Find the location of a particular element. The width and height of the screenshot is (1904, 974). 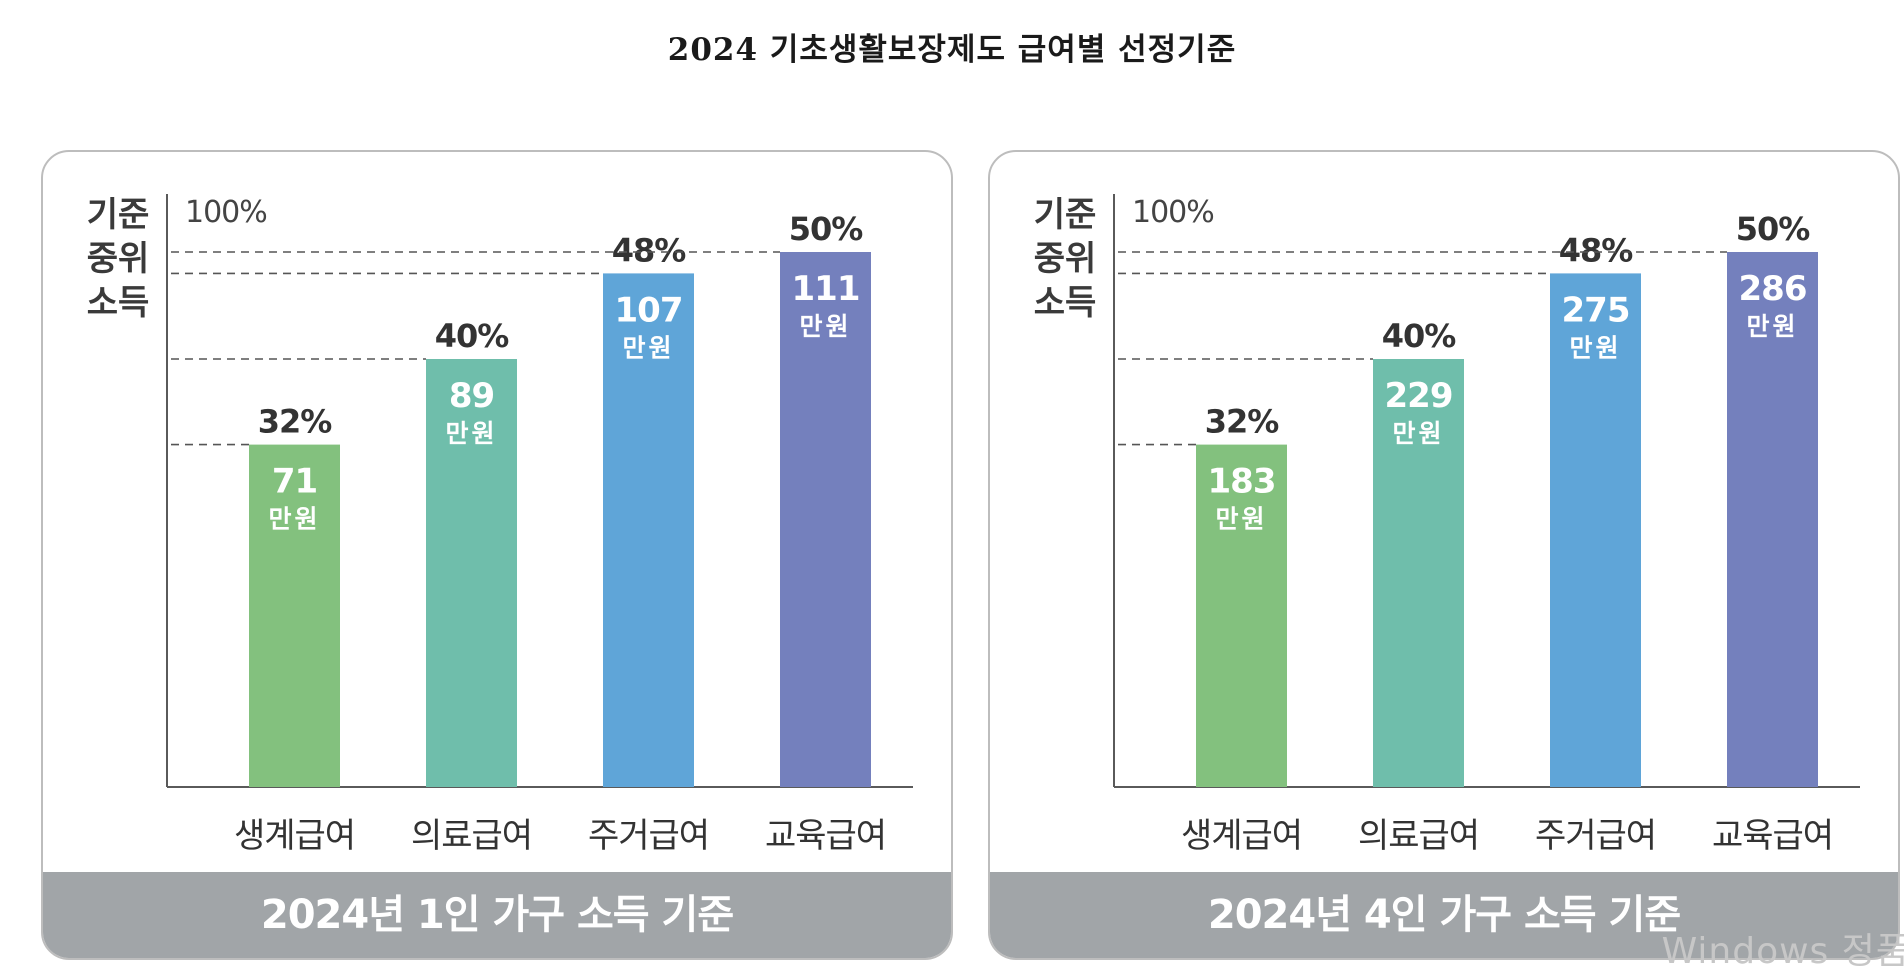

amount-label-medical: 89 is located at coordinates (471, 396).